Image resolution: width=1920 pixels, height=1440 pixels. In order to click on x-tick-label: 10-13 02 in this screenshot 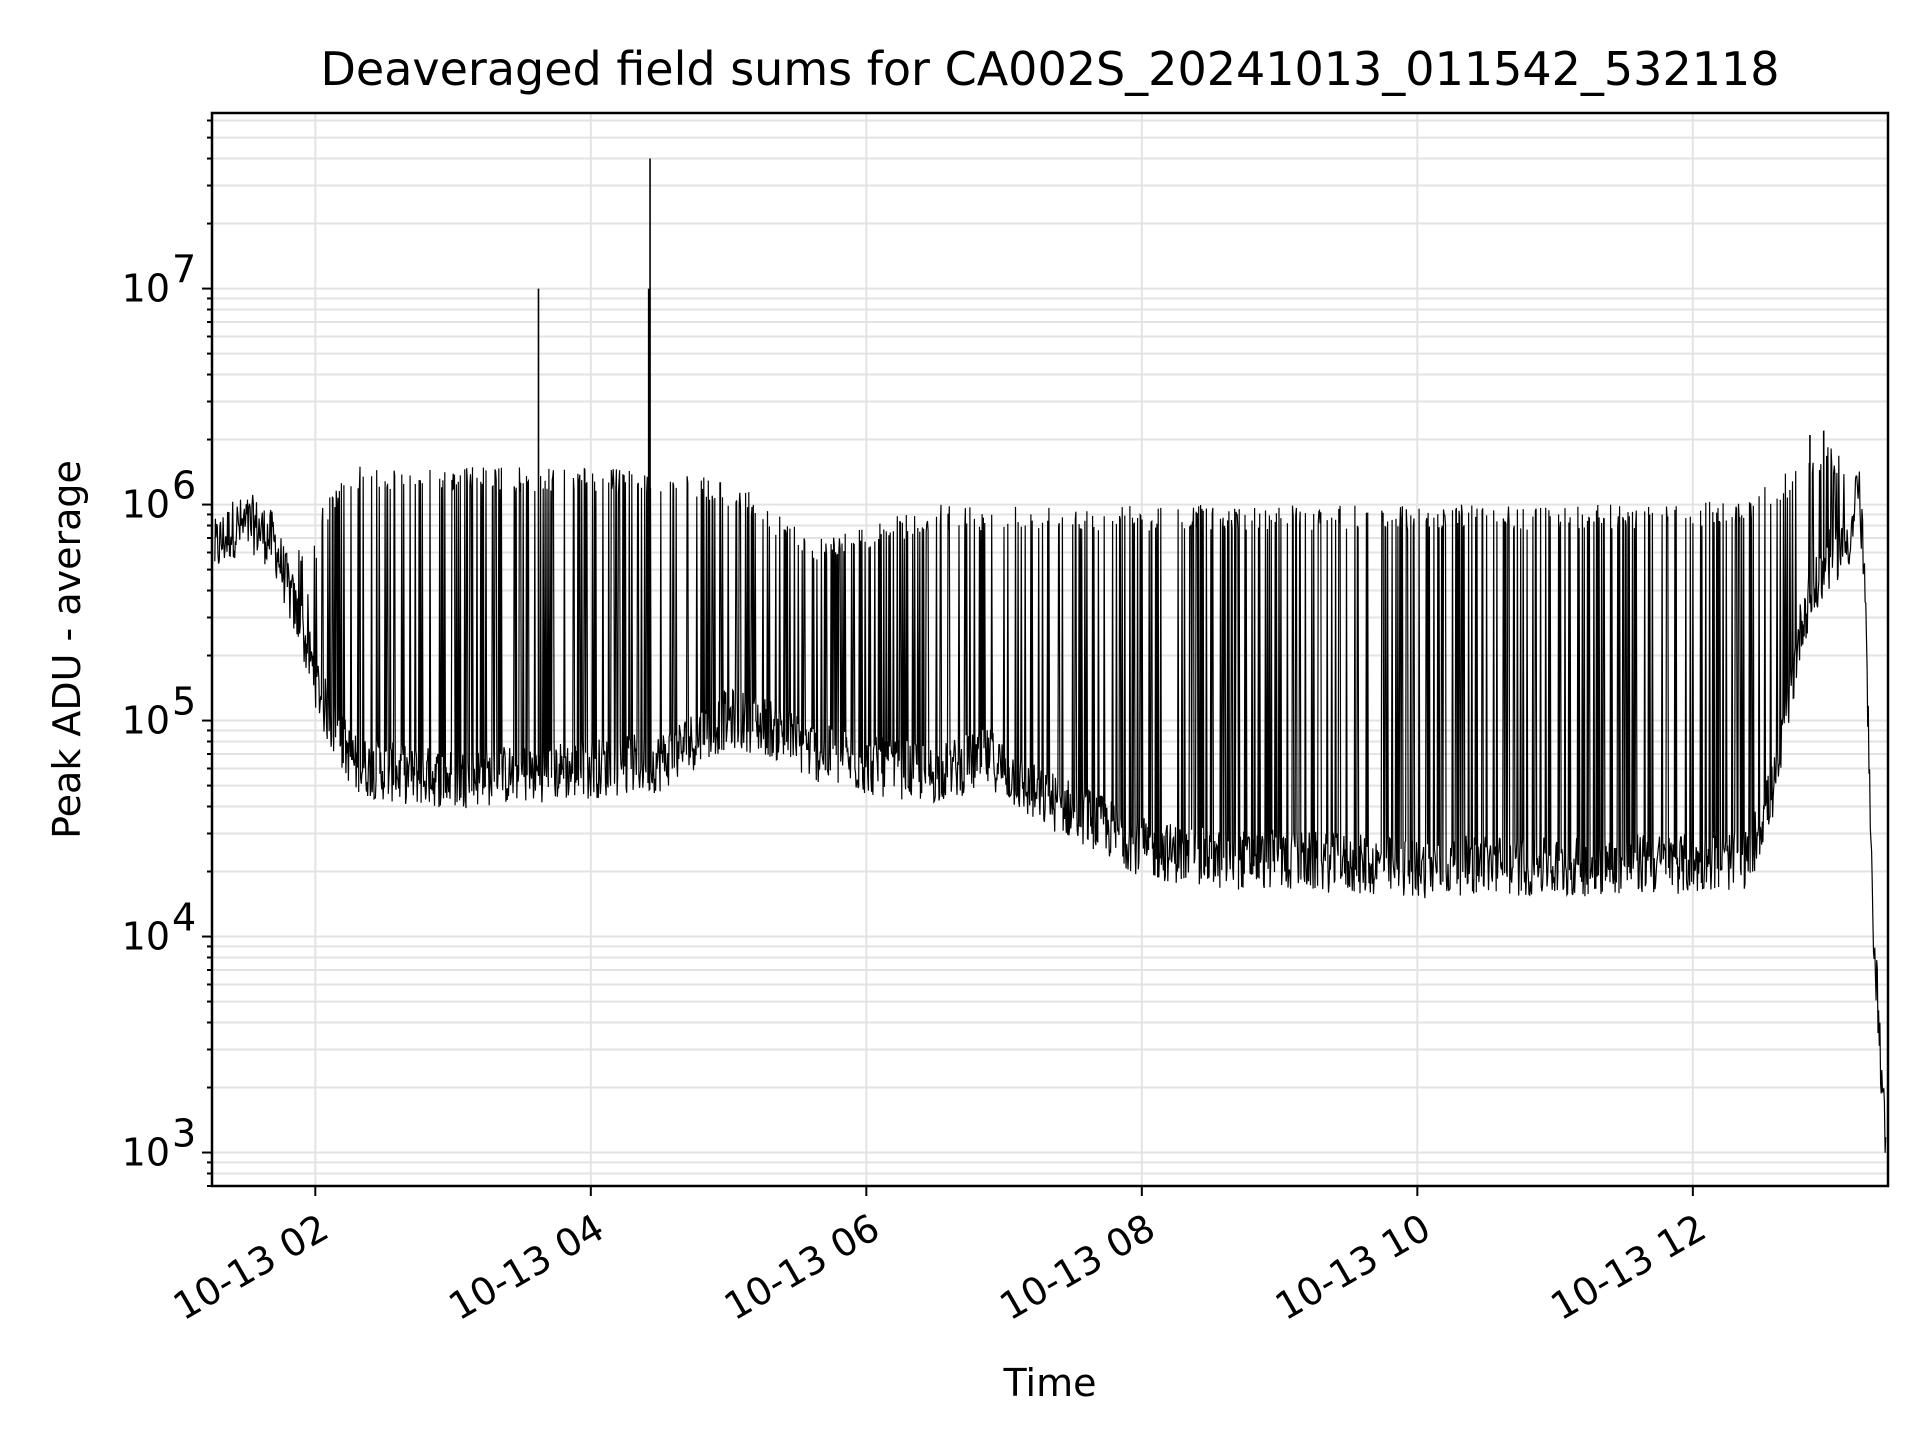, I will do `click(251, 1267)`.